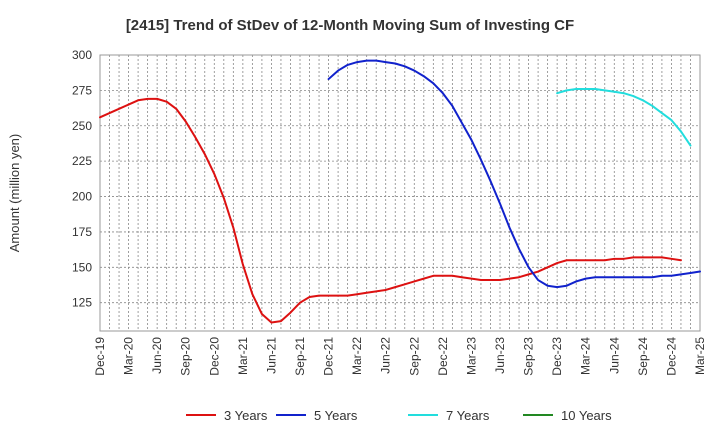 The width and height of the screenshot is (720, 440). Describe the element at coordinates (82, 126) in the screenshot. I see `y-tick-label: 250` at that location.